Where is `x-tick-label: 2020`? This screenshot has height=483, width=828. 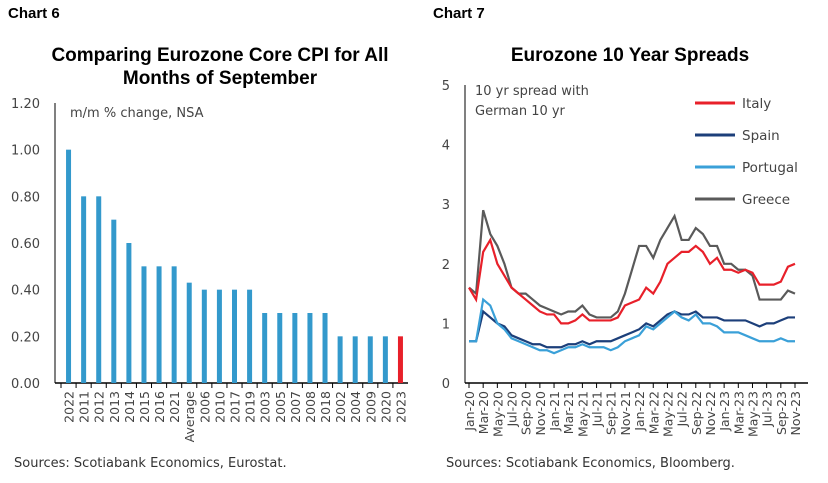
x-tick-label: 2020 is located at coordinates (385, 407).